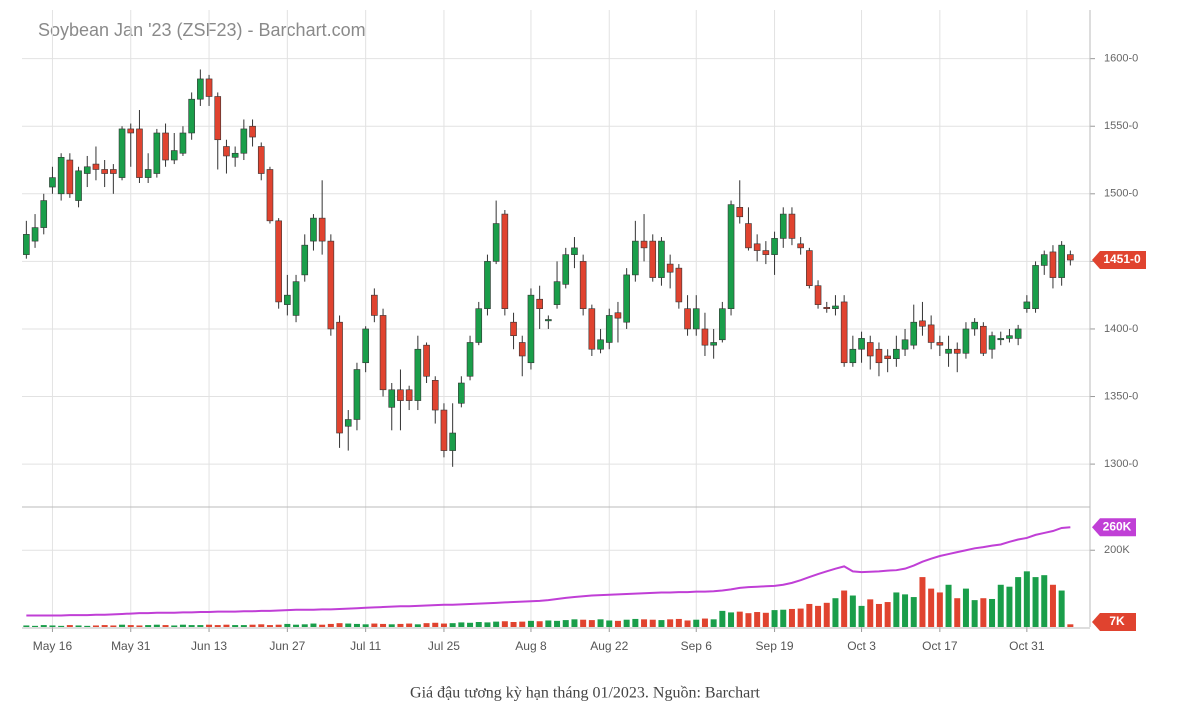 This screenshot has width=1190, height=715. What do you see at coordinates (1121, 396) in the screenshot?
I see `y-tick-label: 1350-0` at bounding box center [1121, 396].